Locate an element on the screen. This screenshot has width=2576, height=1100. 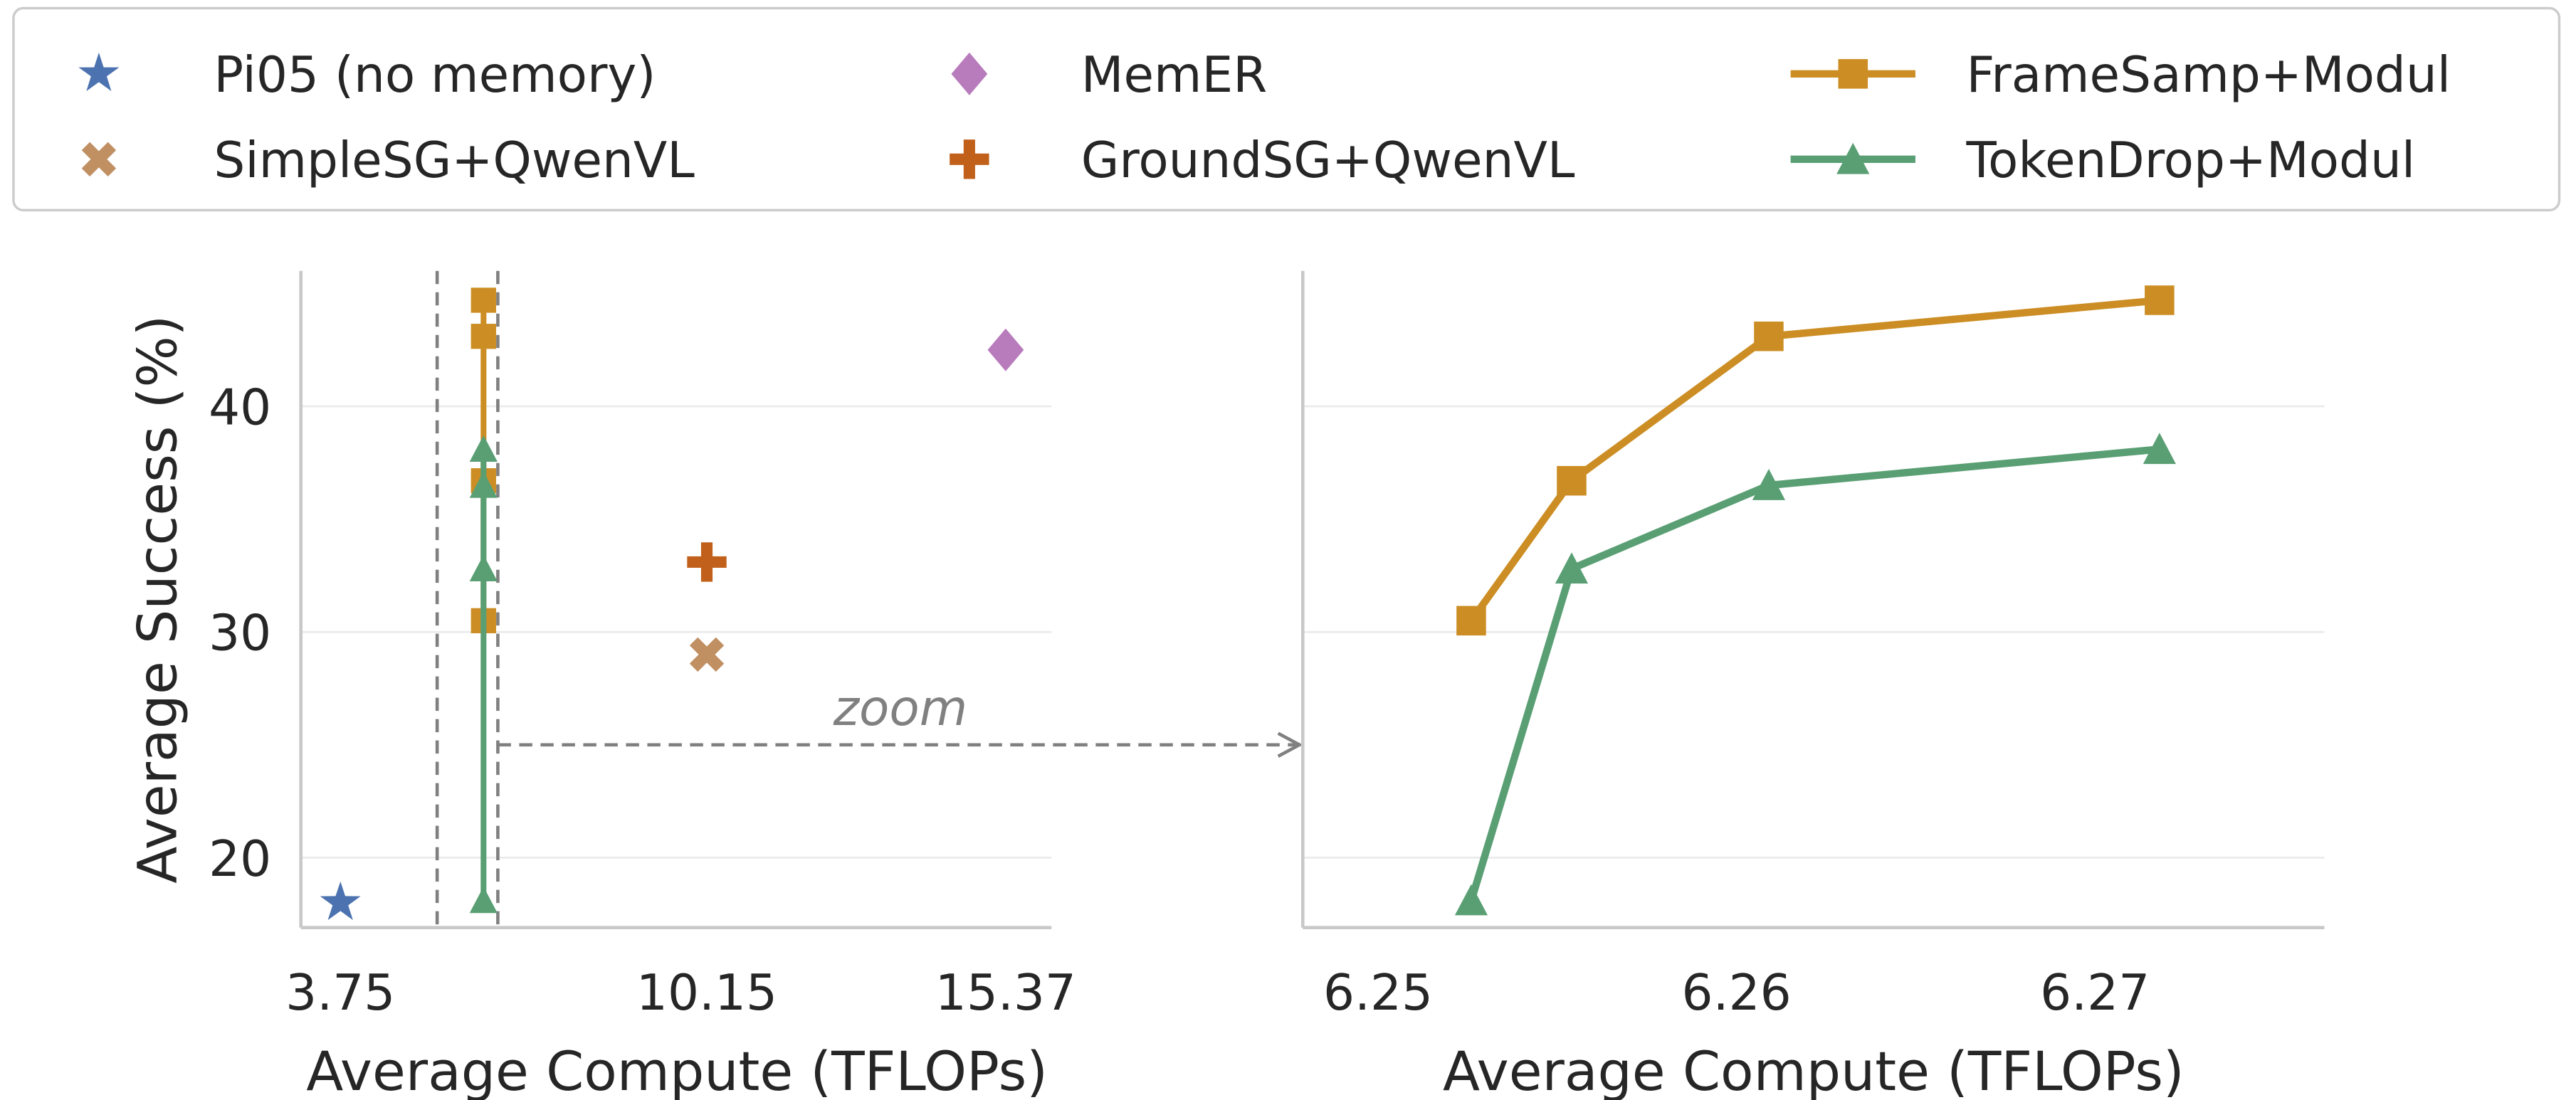
zoom-arrow-head is located at coordinates (1290, 745).